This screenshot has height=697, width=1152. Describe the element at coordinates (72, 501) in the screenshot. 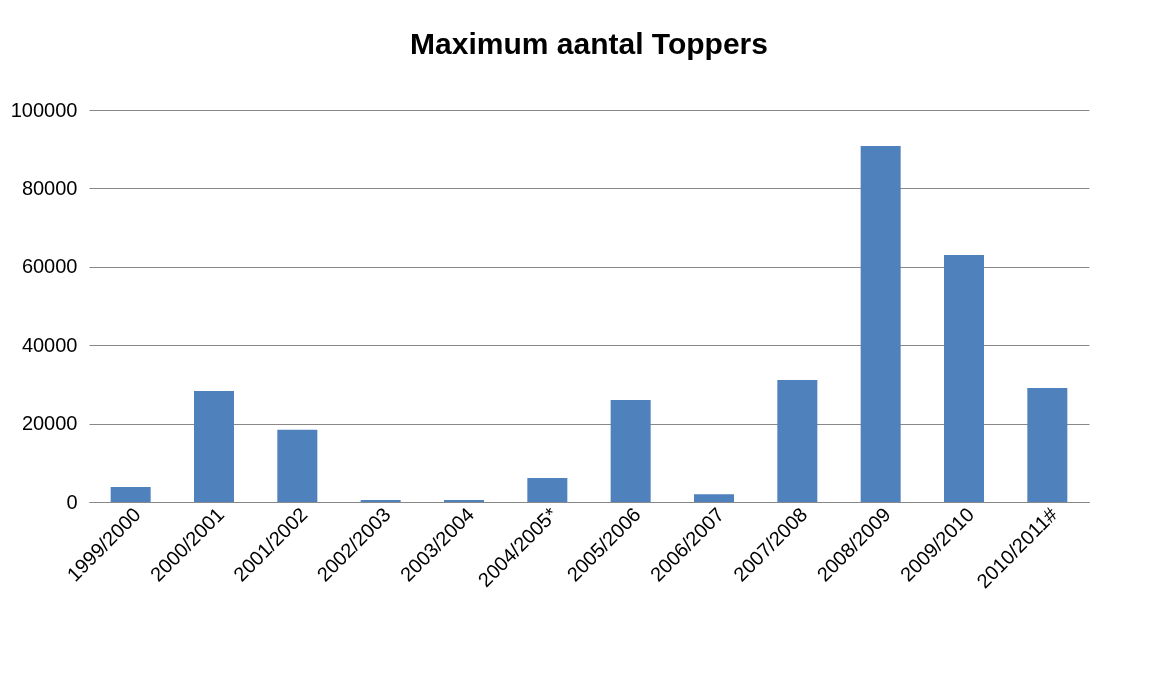

I see `y-tick-label: 0` at that location.